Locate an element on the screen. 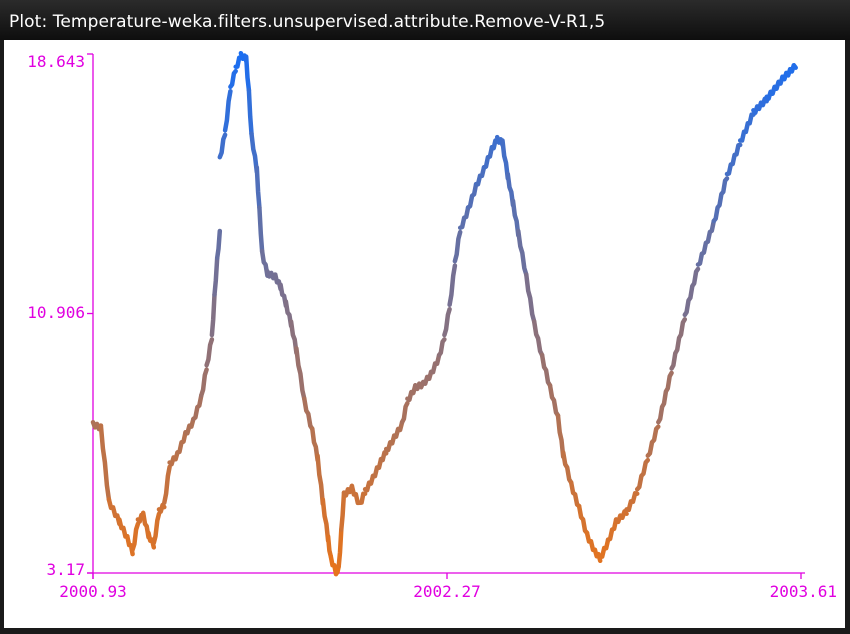 The width and height of the screenshot is (850, 634). series-segment is located at coordinates (156, 392).